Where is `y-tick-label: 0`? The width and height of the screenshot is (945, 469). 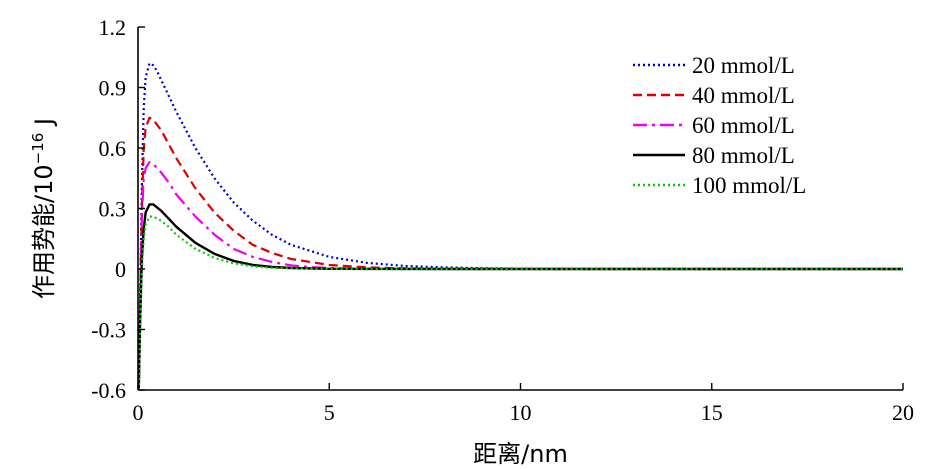 y-tick-label: 0 is located at coordinates (120, 269).